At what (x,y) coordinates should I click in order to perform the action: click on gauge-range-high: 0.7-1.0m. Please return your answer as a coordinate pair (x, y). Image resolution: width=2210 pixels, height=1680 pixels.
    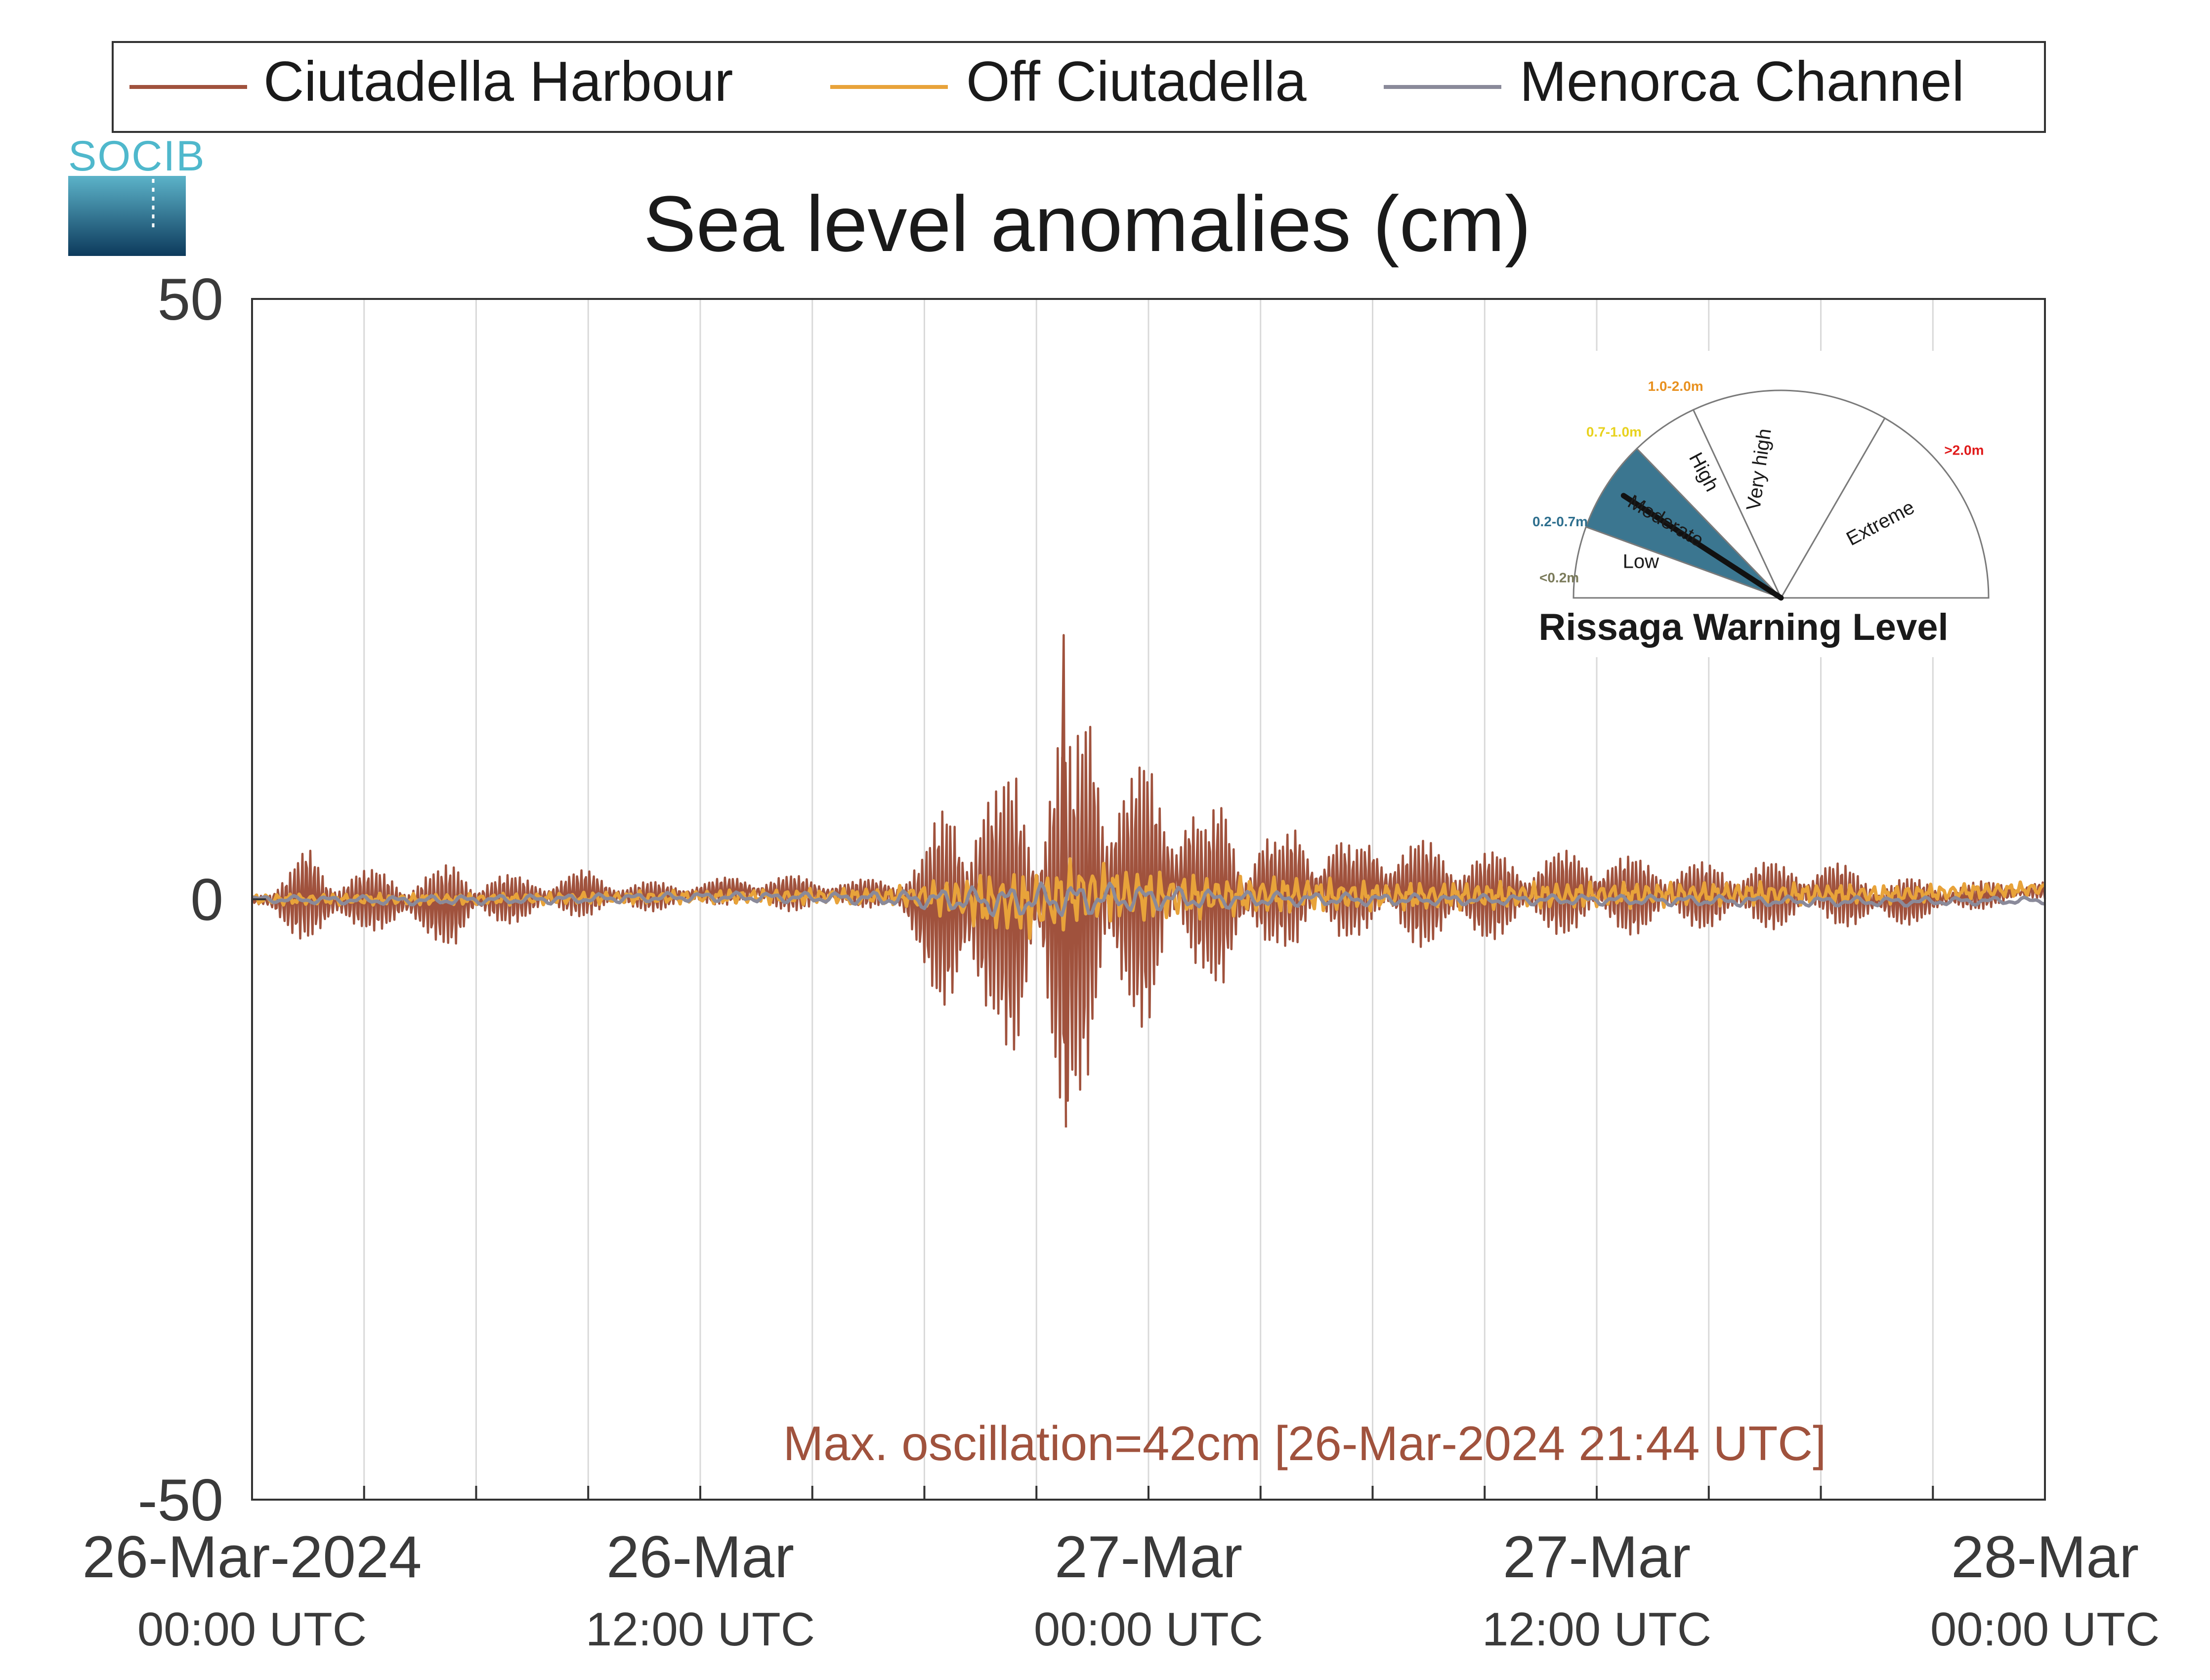
    Looking at the image, I should click on (1614, 432).